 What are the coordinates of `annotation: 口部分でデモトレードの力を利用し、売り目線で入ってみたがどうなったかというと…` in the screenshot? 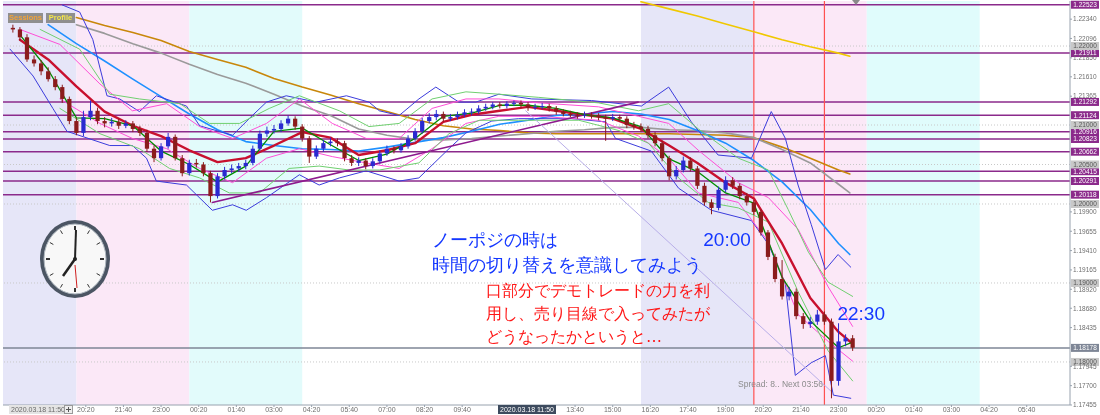 It's located at (598, 314).